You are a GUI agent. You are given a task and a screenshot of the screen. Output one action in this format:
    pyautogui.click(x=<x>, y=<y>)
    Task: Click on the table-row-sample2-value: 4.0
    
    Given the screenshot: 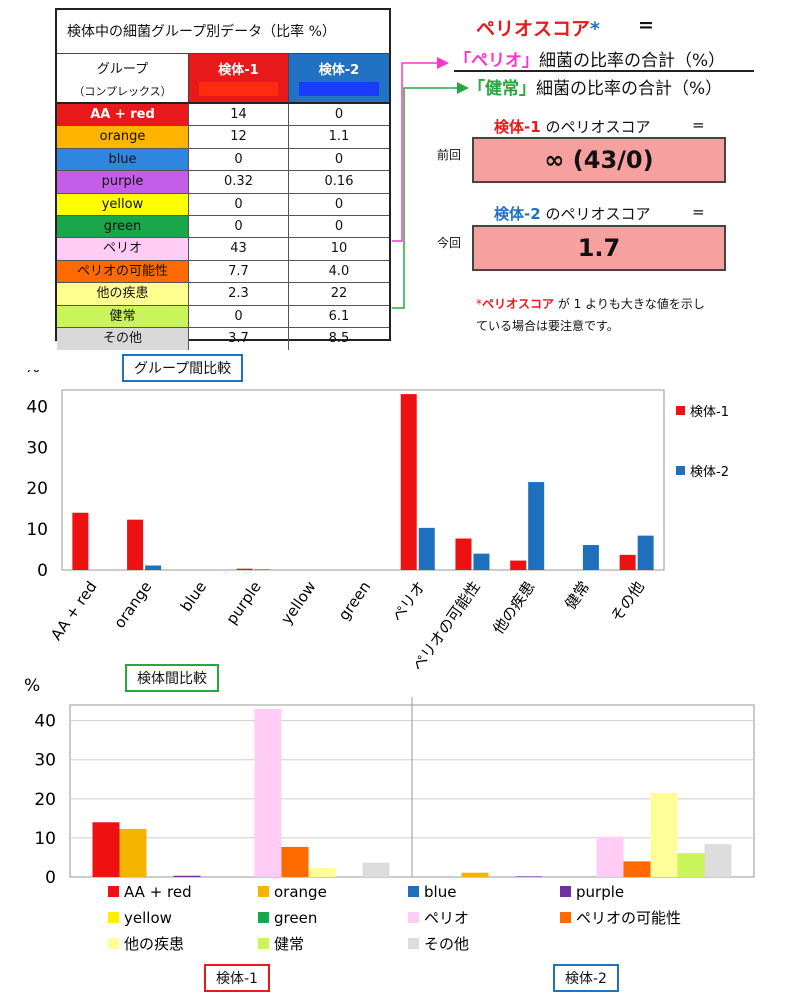 What is the action you would take?
    pyautogui.click(x=339, y=271)
    